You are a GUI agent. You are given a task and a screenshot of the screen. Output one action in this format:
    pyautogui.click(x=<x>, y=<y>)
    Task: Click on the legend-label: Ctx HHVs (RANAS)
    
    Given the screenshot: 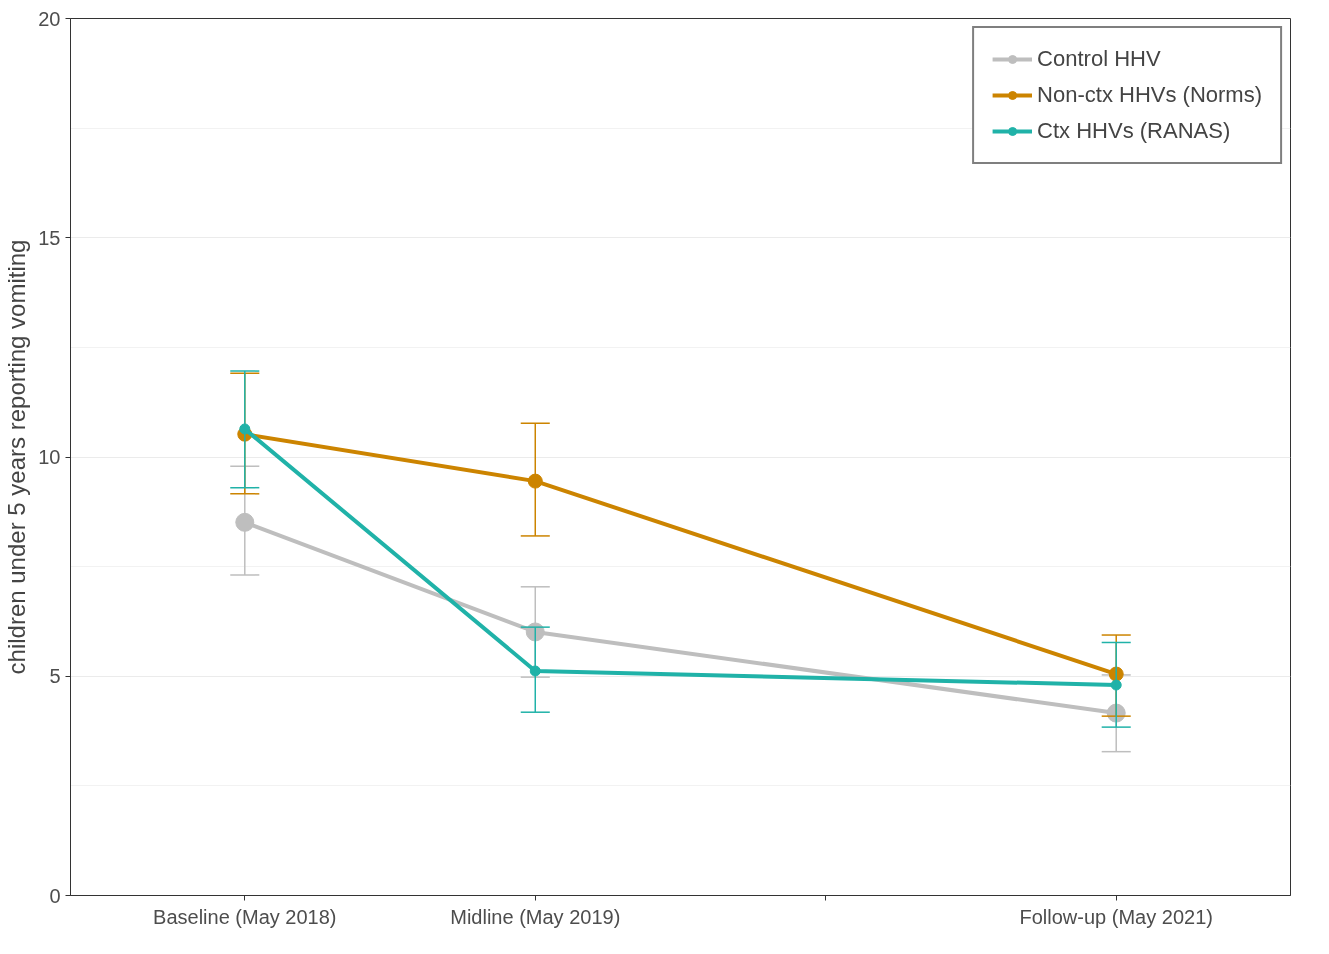 What is the action you would take?
    pyautogui.click(x=1134, y=131)
    